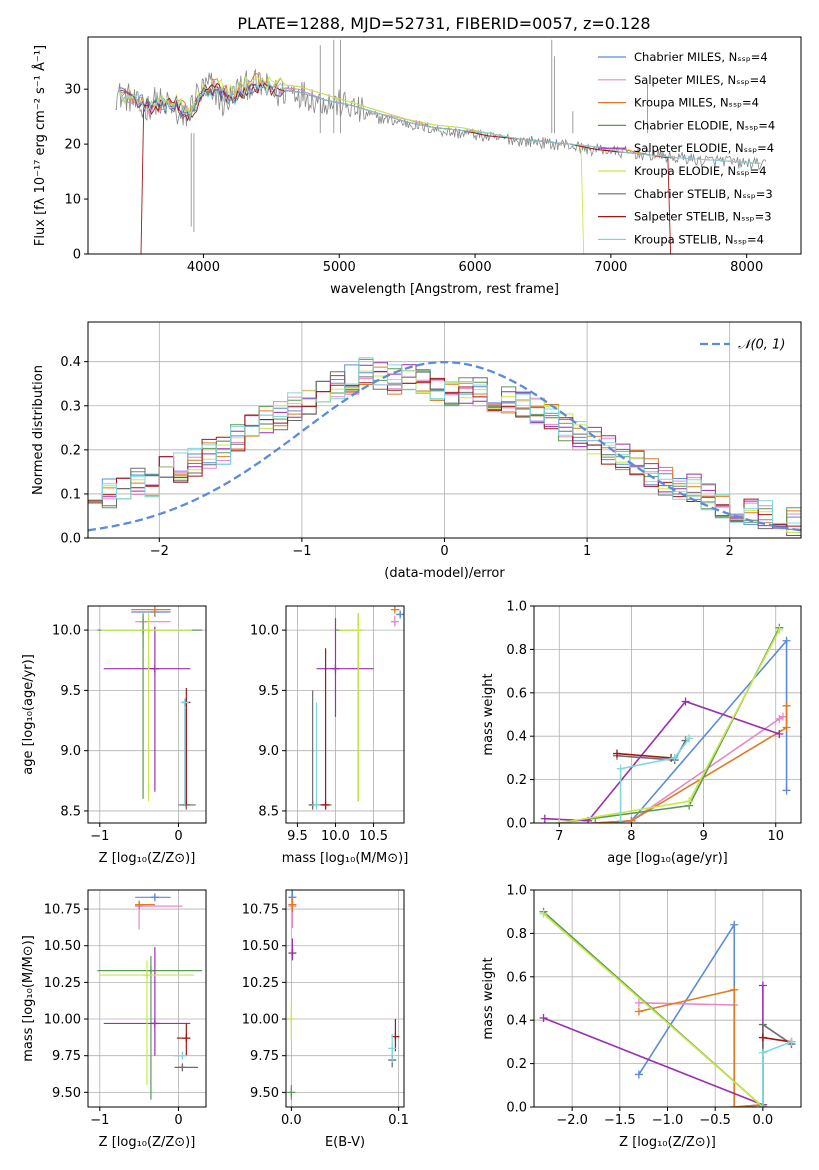  Describe the element at coordinates (703, 217) in the screenshot. I see `legend-label: Salpeter STELIB, Nₛₛₚ=3` at that location.